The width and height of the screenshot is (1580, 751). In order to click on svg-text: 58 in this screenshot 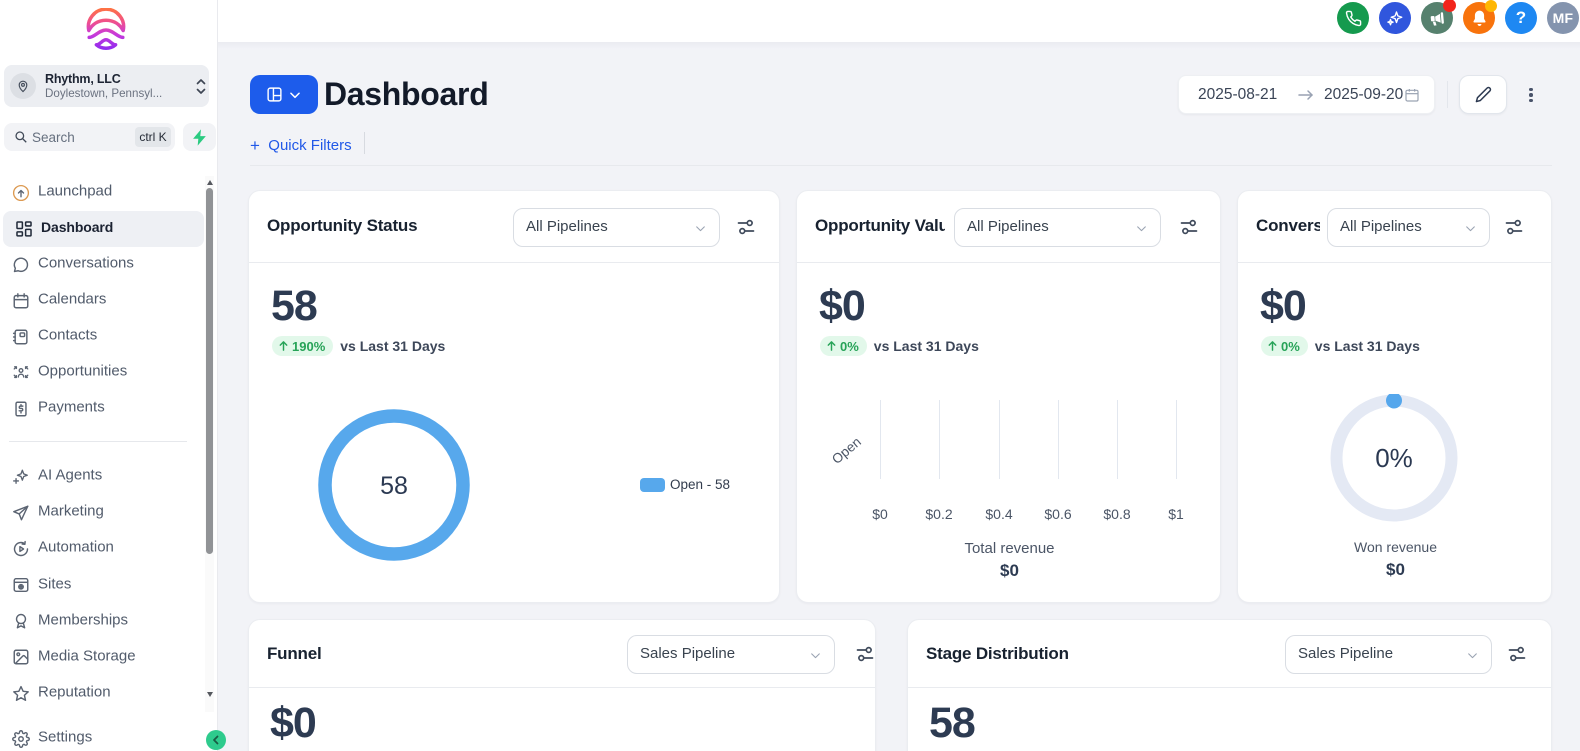, I will do `click(394, 486)`.